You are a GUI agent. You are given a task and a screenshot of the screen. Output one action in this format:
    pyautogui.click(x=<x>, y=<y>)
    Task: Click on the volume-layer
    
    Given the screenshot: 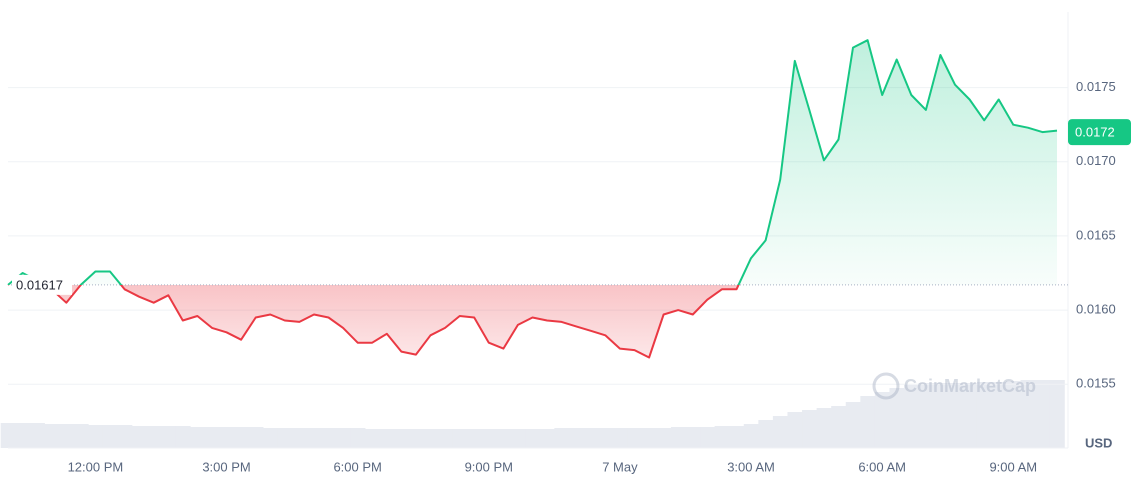 What is the action you would take?
    pyautogui.click(x=532, y=414)
    